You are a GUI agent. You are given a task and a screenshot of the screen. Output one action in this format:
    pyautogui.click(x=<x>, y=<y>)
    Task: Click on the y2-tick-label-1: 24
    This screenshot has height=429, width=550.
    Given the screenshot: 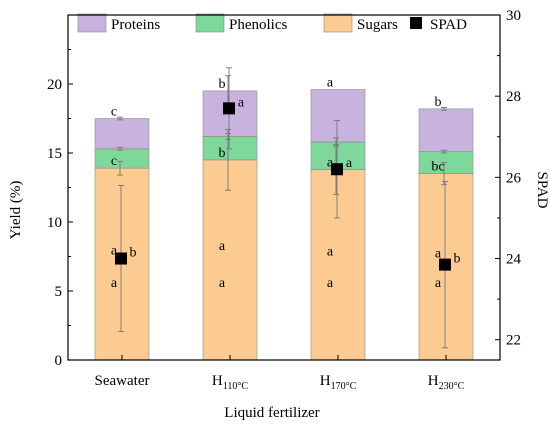 What is the action you would take?
    pyautogui.click(x=514, y=260)
    